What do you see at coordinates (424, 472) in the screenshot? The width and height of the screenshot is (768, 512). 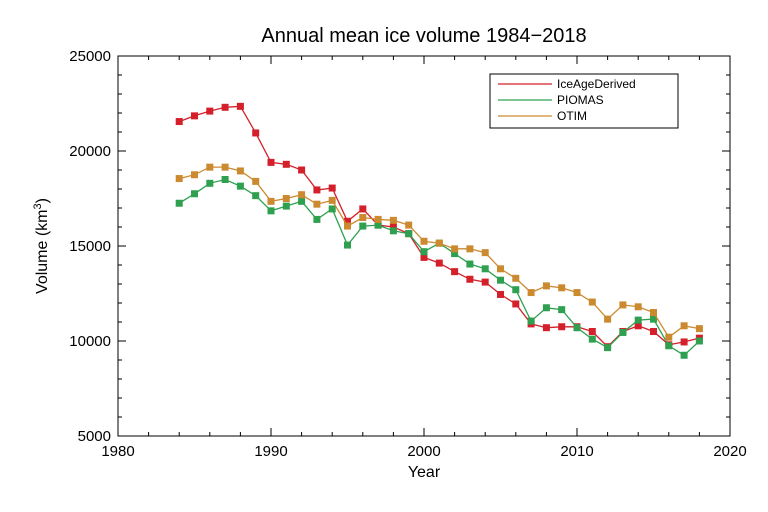 I see `x-axis-label: Year` at bounding box center [424, 472].